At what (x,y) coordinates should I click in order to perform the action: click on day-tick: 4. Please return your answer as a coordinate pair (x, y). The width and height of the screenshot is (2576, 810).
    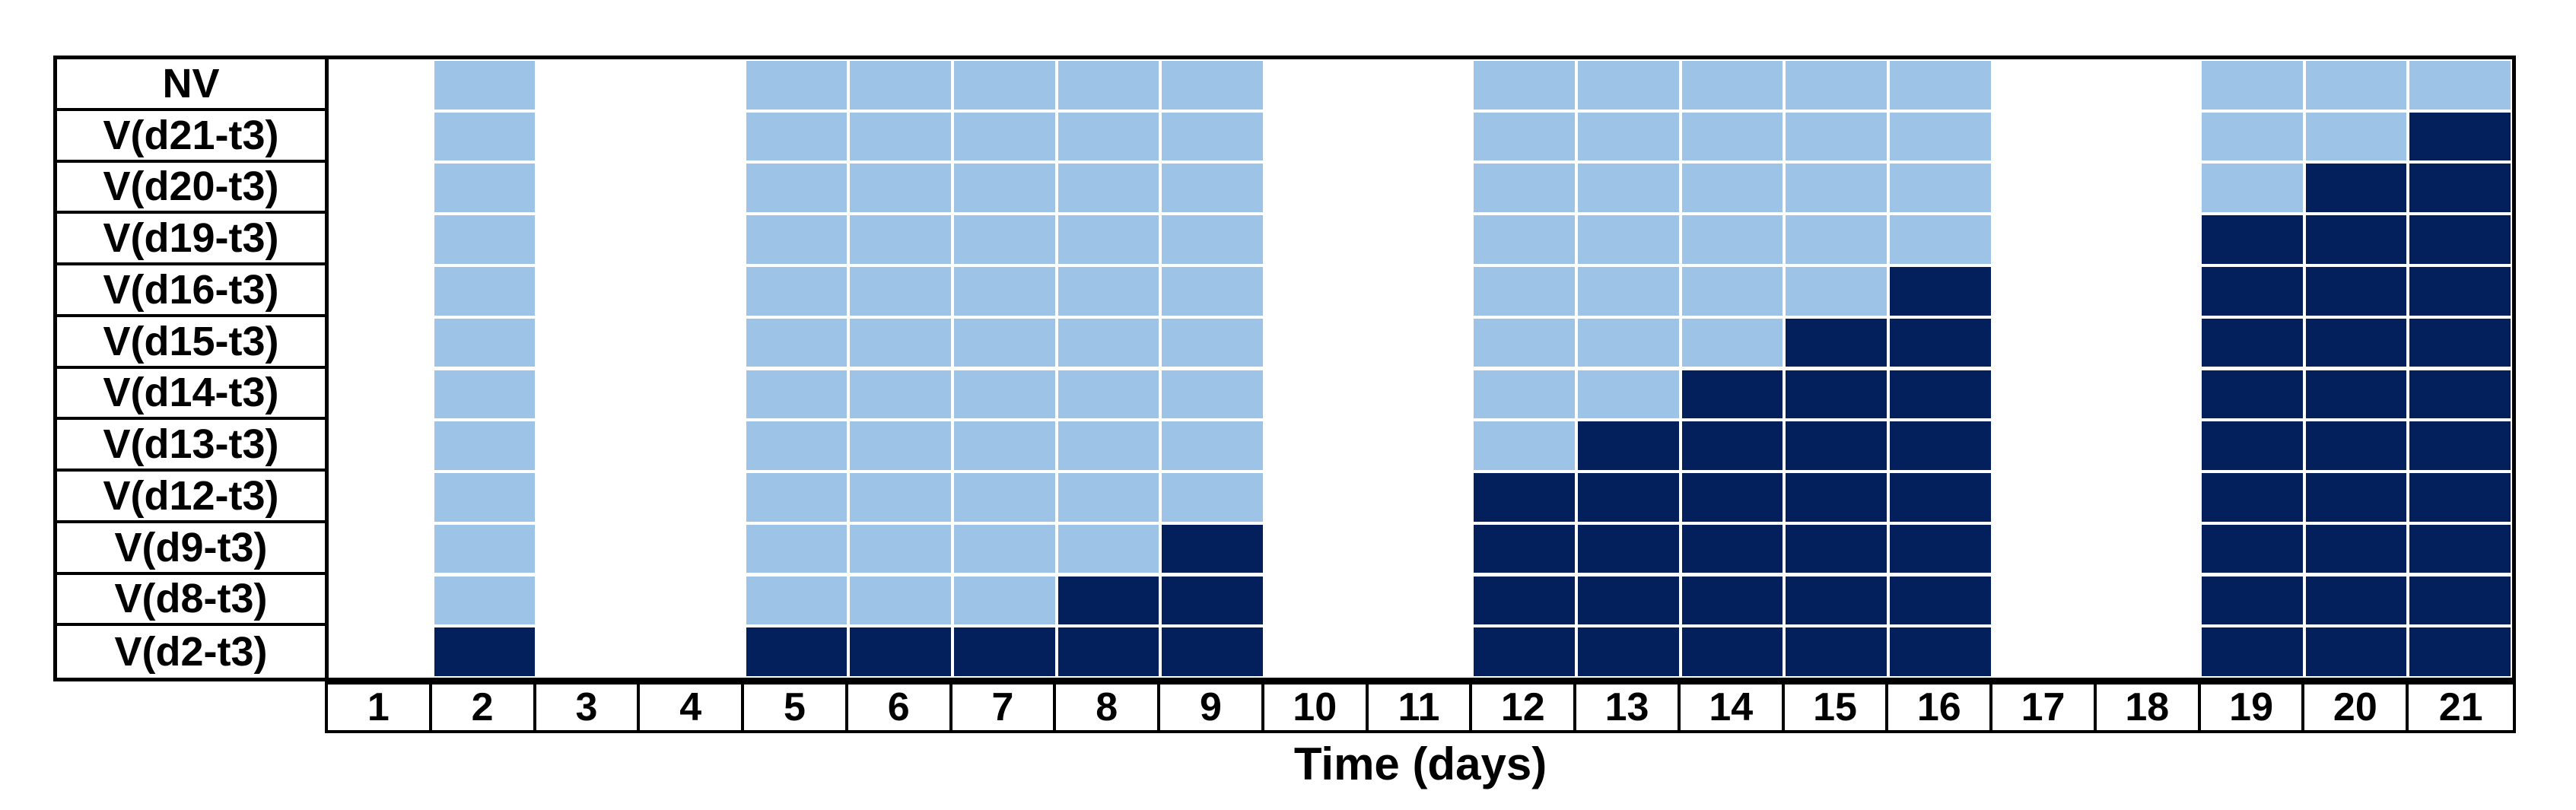
    Looking at the image, I should click on (692, 707).